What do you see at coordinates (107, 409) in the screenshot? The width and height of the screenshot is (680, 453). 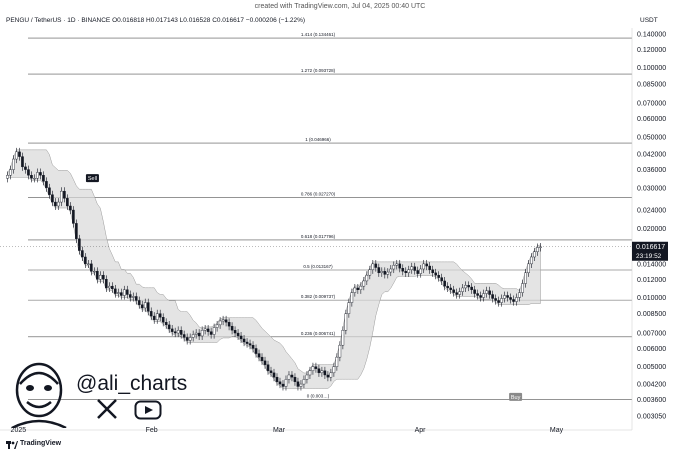 I see `x-logo-icon` at bounding box center [107, 409].